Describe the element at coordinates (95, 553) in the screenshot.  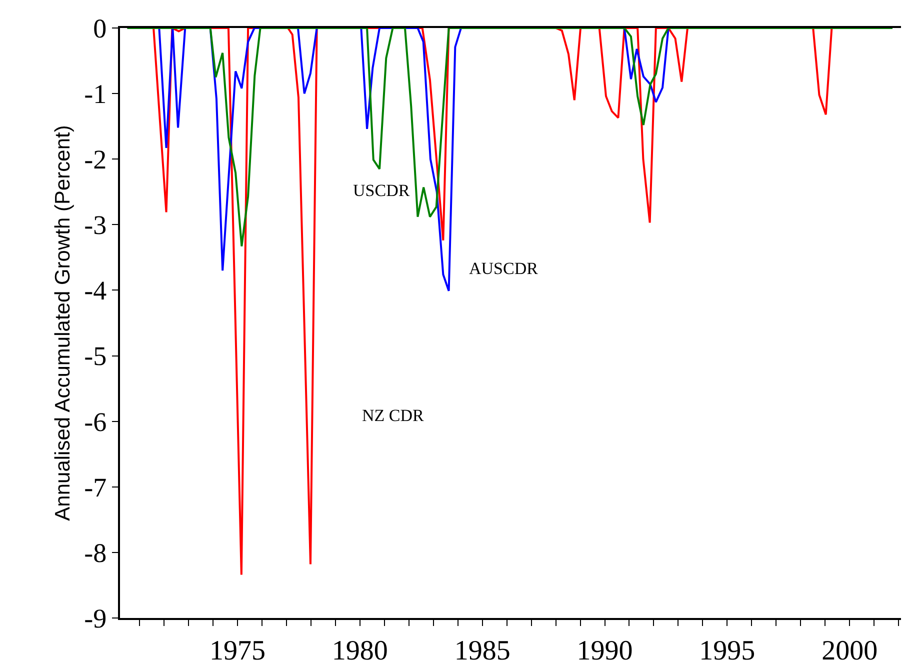
I see `y-tick-label: -8` at that location.